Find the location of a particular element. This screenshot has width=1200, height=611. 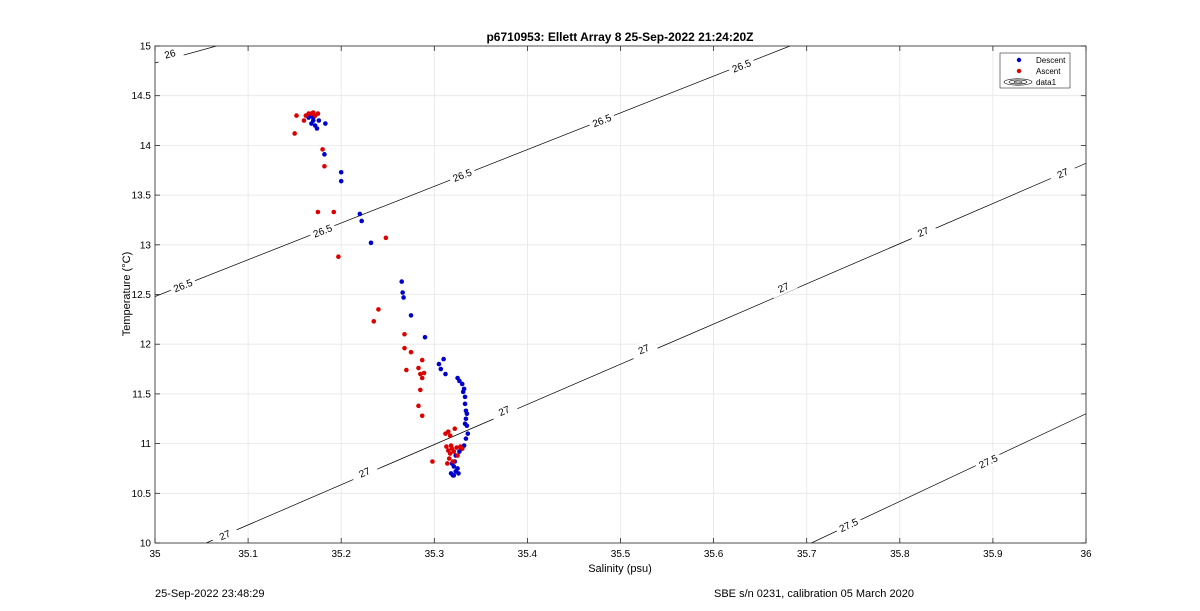

legend: Descent Ascent data1 is located at coordinates (1035, 70).